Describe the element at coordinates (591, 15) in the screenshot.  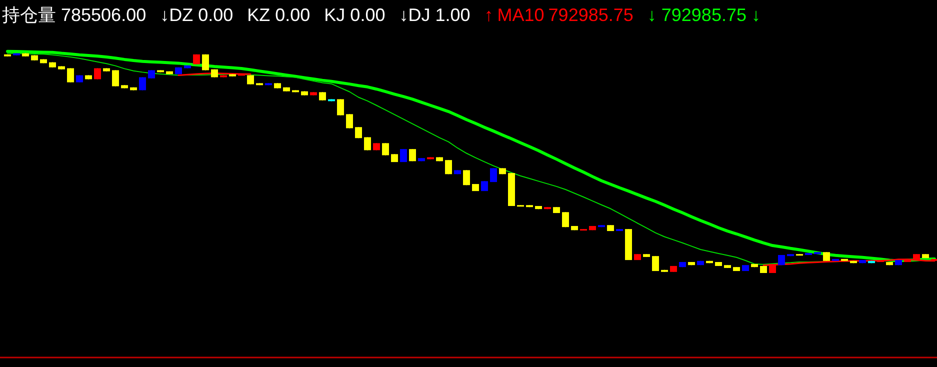
I see `text: 792985.75` at that location.